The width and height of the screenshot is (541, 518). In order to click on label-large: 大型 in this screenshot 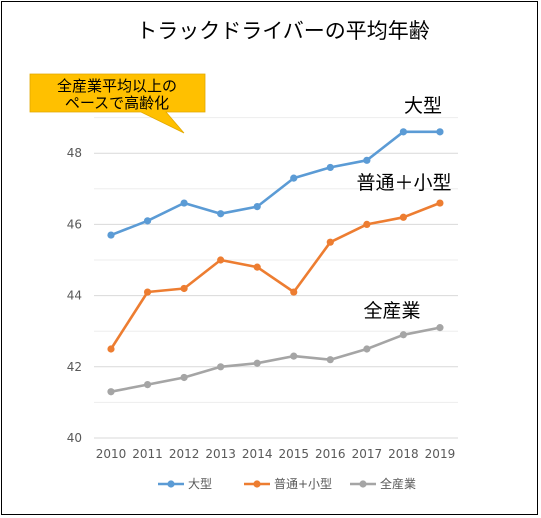, I will do `click(423, 106)`.